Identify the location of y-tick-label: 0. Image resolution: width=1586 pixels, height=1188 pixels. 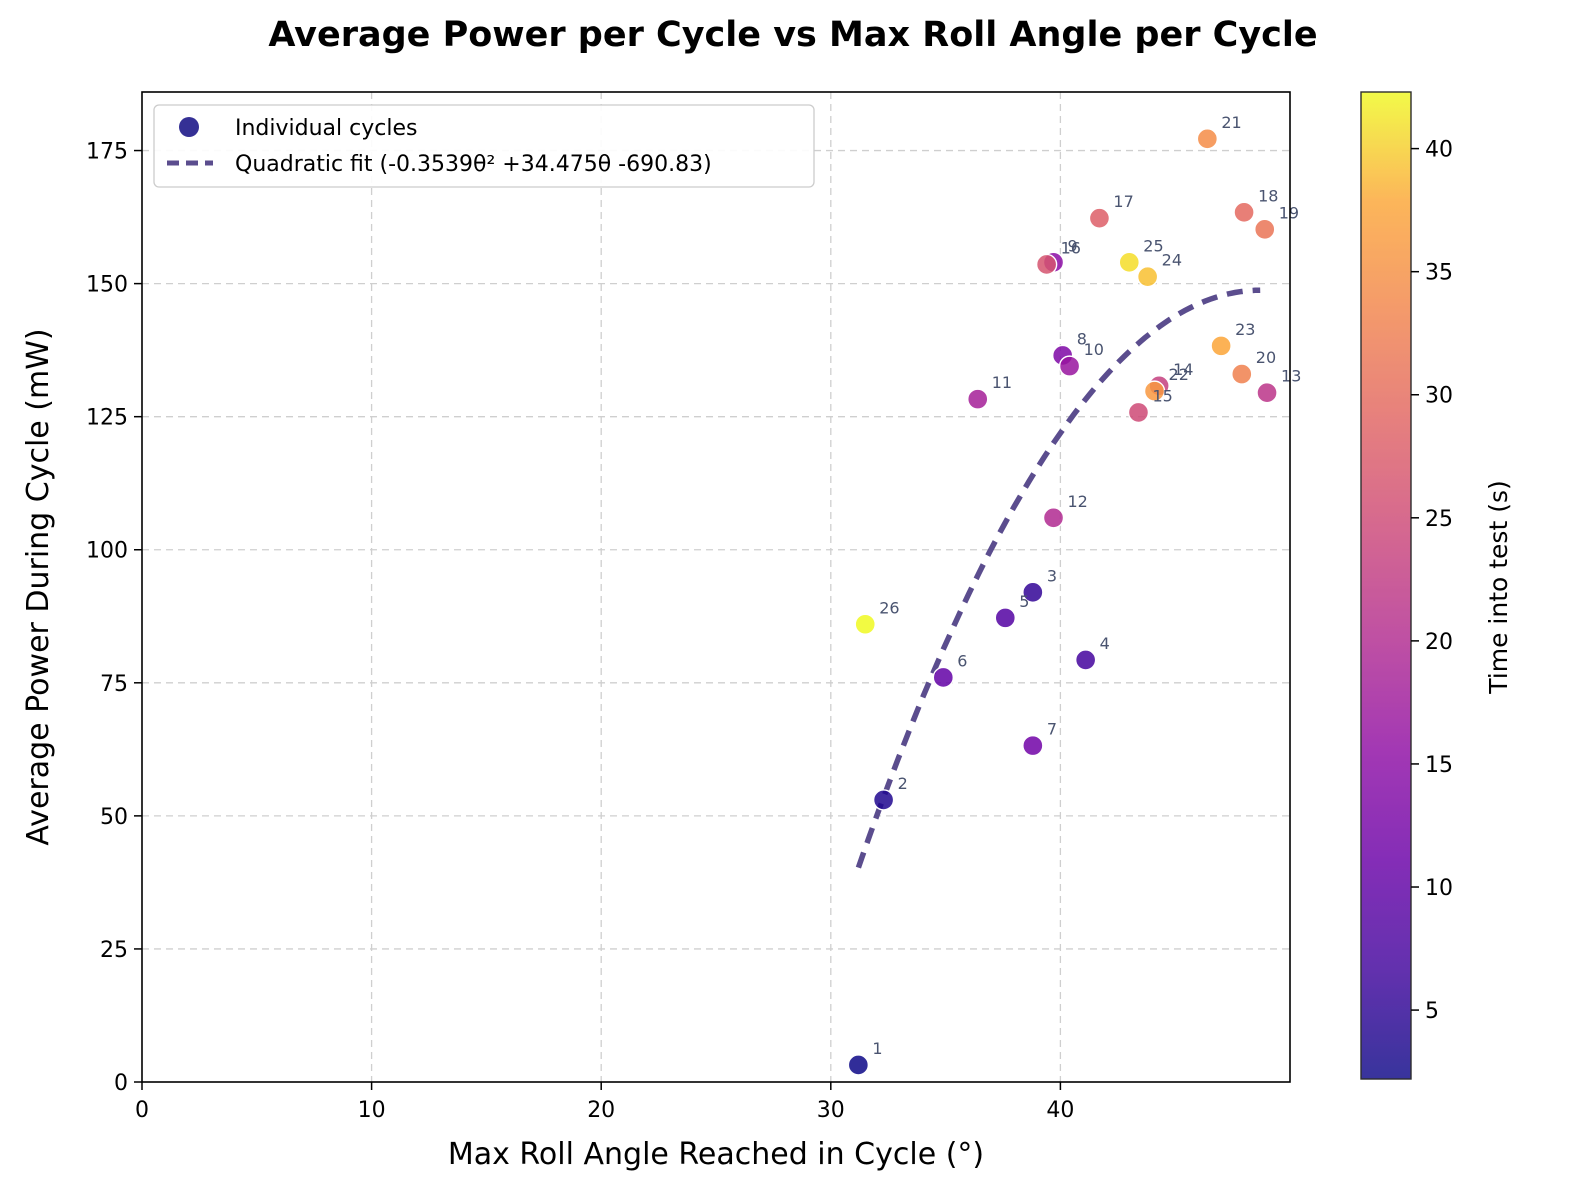
(121, 1083).